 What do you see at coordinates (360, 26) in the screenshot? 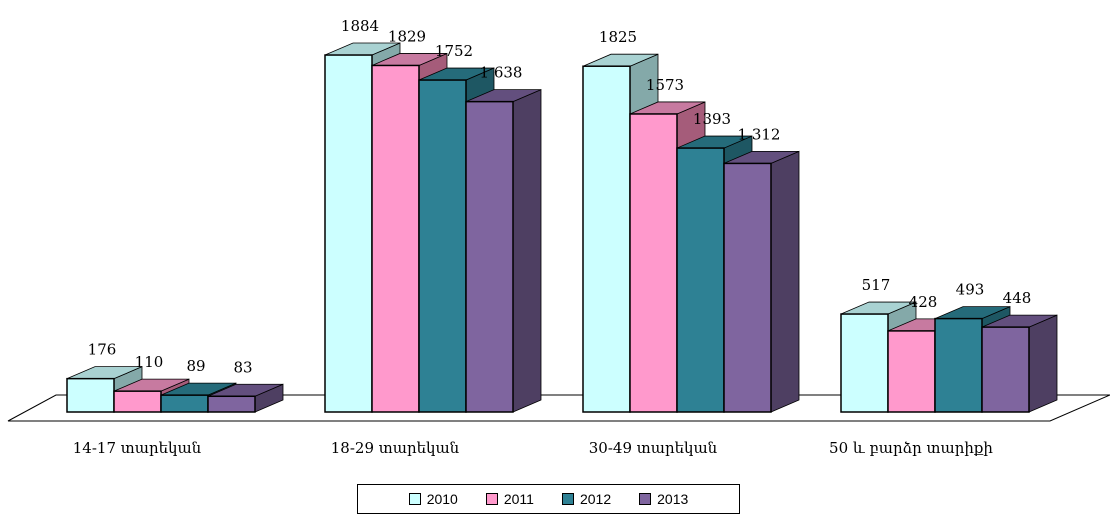
I see `data-label-2010-1: 1884` at bounding box center [360, 26].